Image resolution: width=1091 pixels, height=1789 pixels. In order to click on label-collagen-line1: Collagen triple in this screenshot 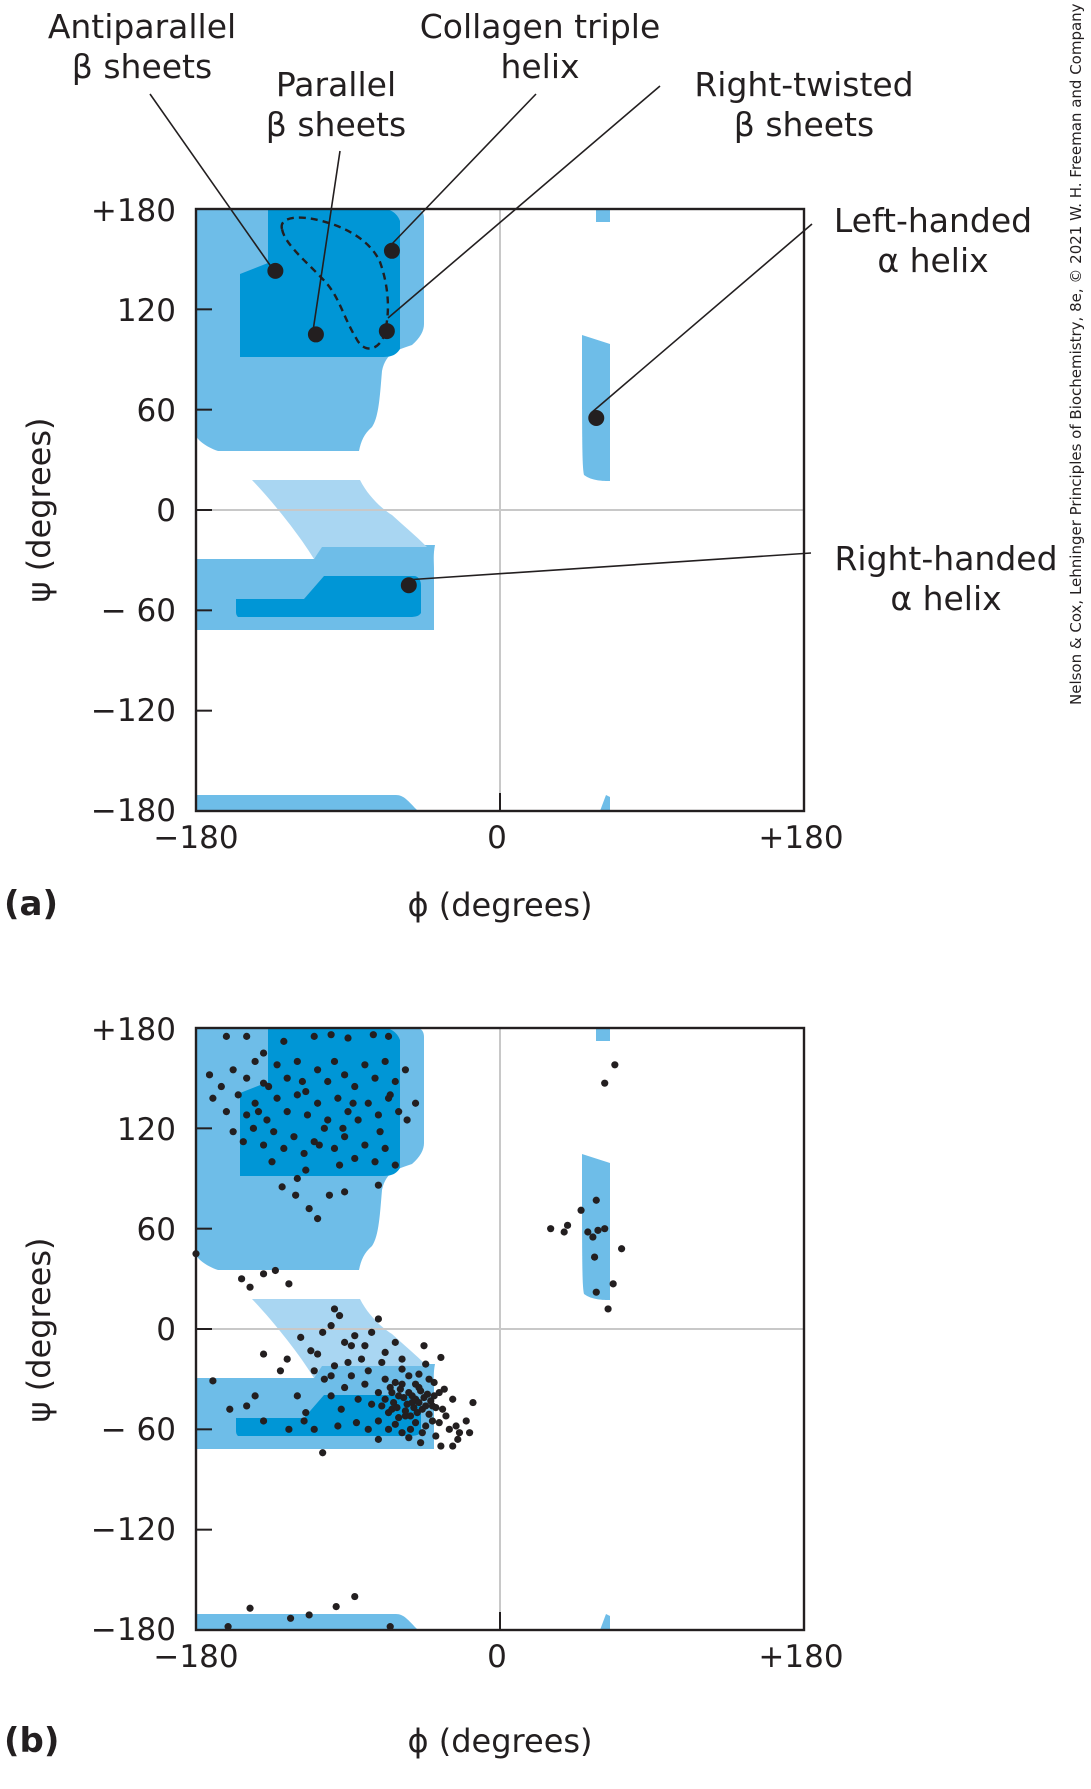, I will do `click(540, 26)`.